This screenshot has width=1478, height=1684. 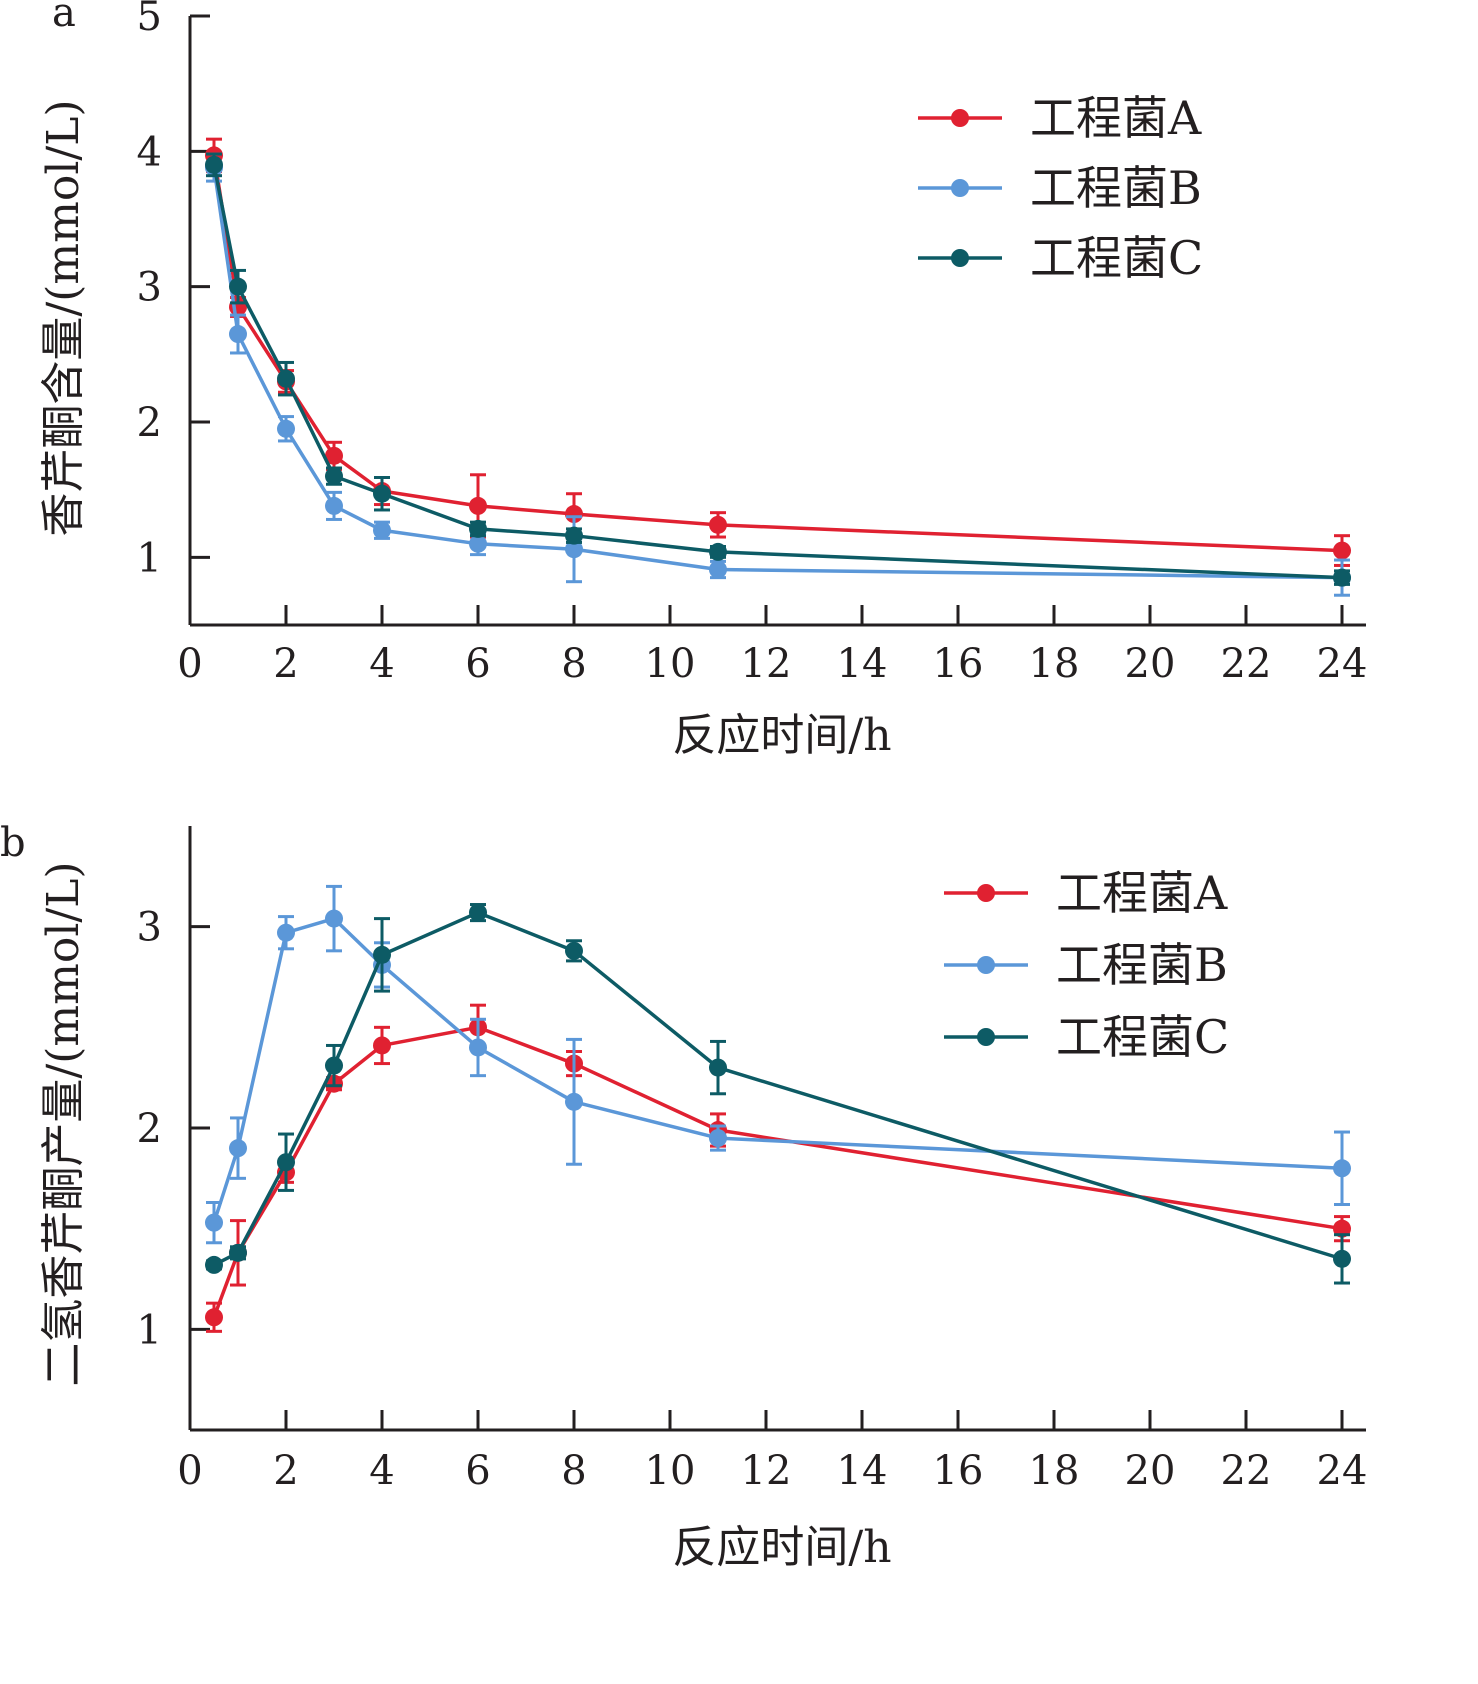 I want to click on panel-a-series-c-legend-label: 工程菌C, so click(x=1116, y=258).